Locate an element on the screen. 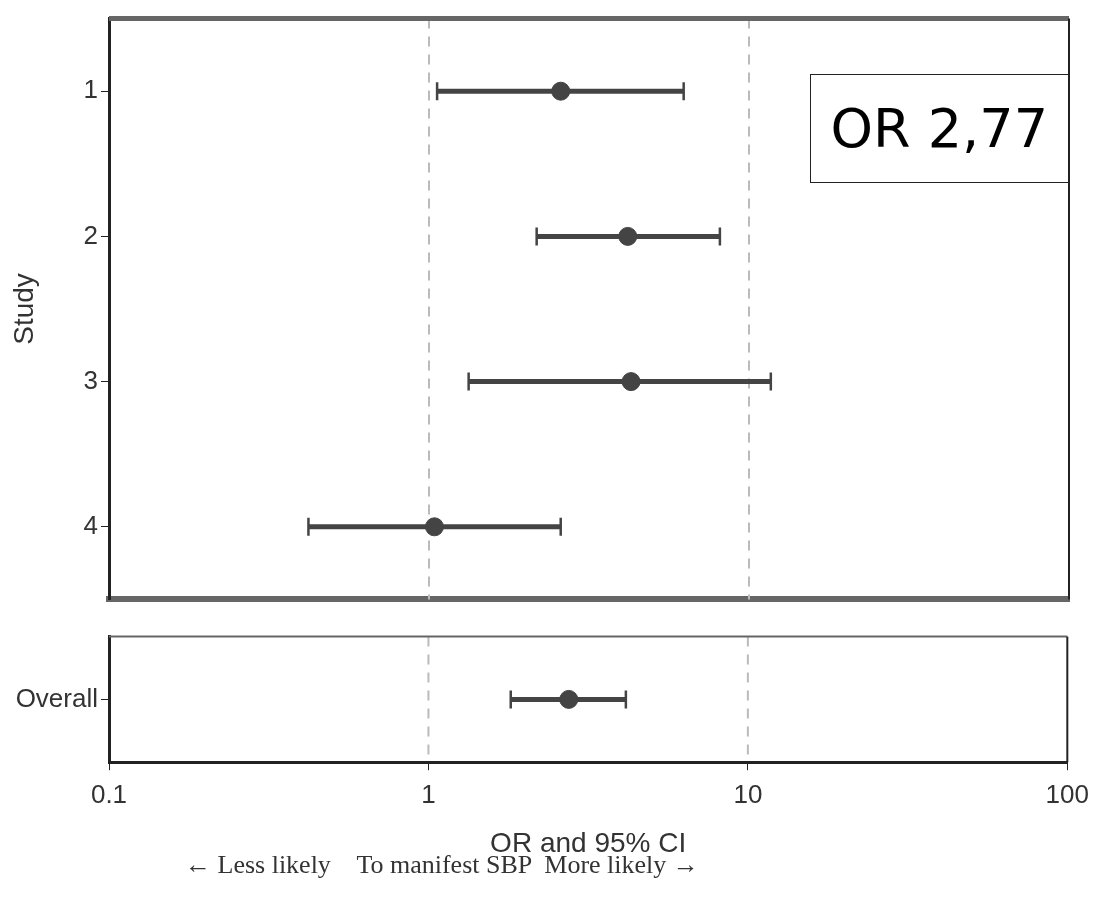  y-axis-title: Study is located at coordinates (23, 309).